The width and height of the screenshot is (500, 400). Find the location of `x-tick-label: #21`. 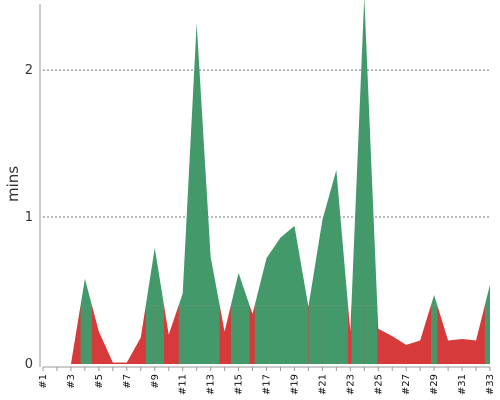

x-tick-label: #21 is located at coordinates (322, 384).